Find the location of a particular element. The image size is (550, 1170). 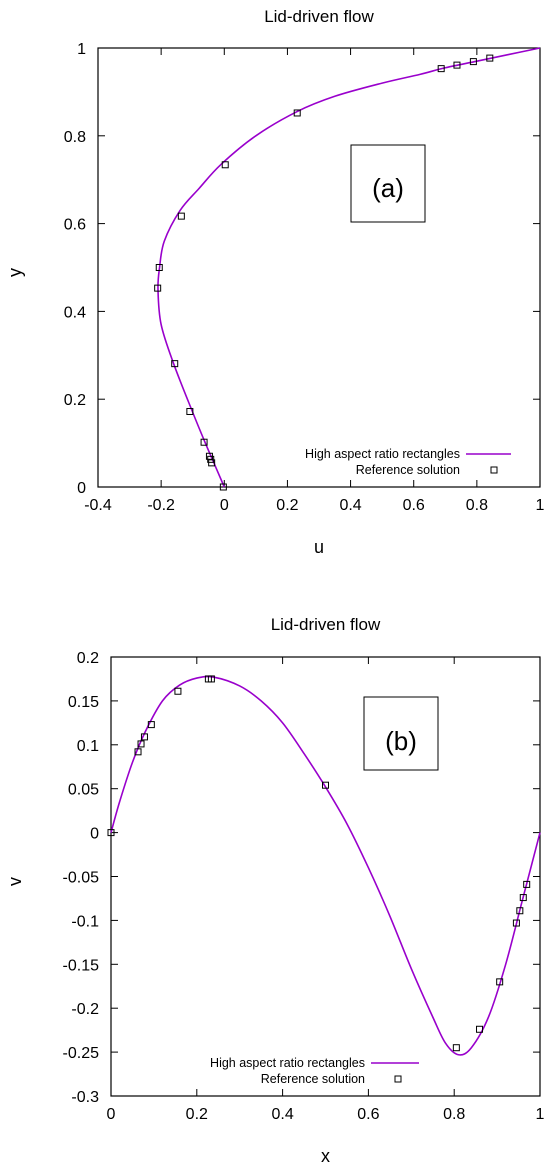

x-axis-label: u is located at coordinates (319, 547).